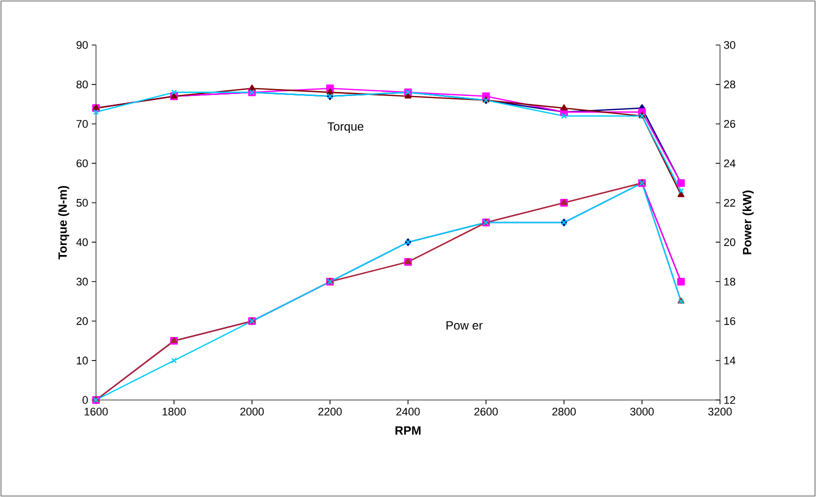 The height and width of the screenshot is (497, 816). What do you see at coordinates (82, 124) in the screenshot?
I see `y-tick-label: 70` at bounding box center [82, 124].